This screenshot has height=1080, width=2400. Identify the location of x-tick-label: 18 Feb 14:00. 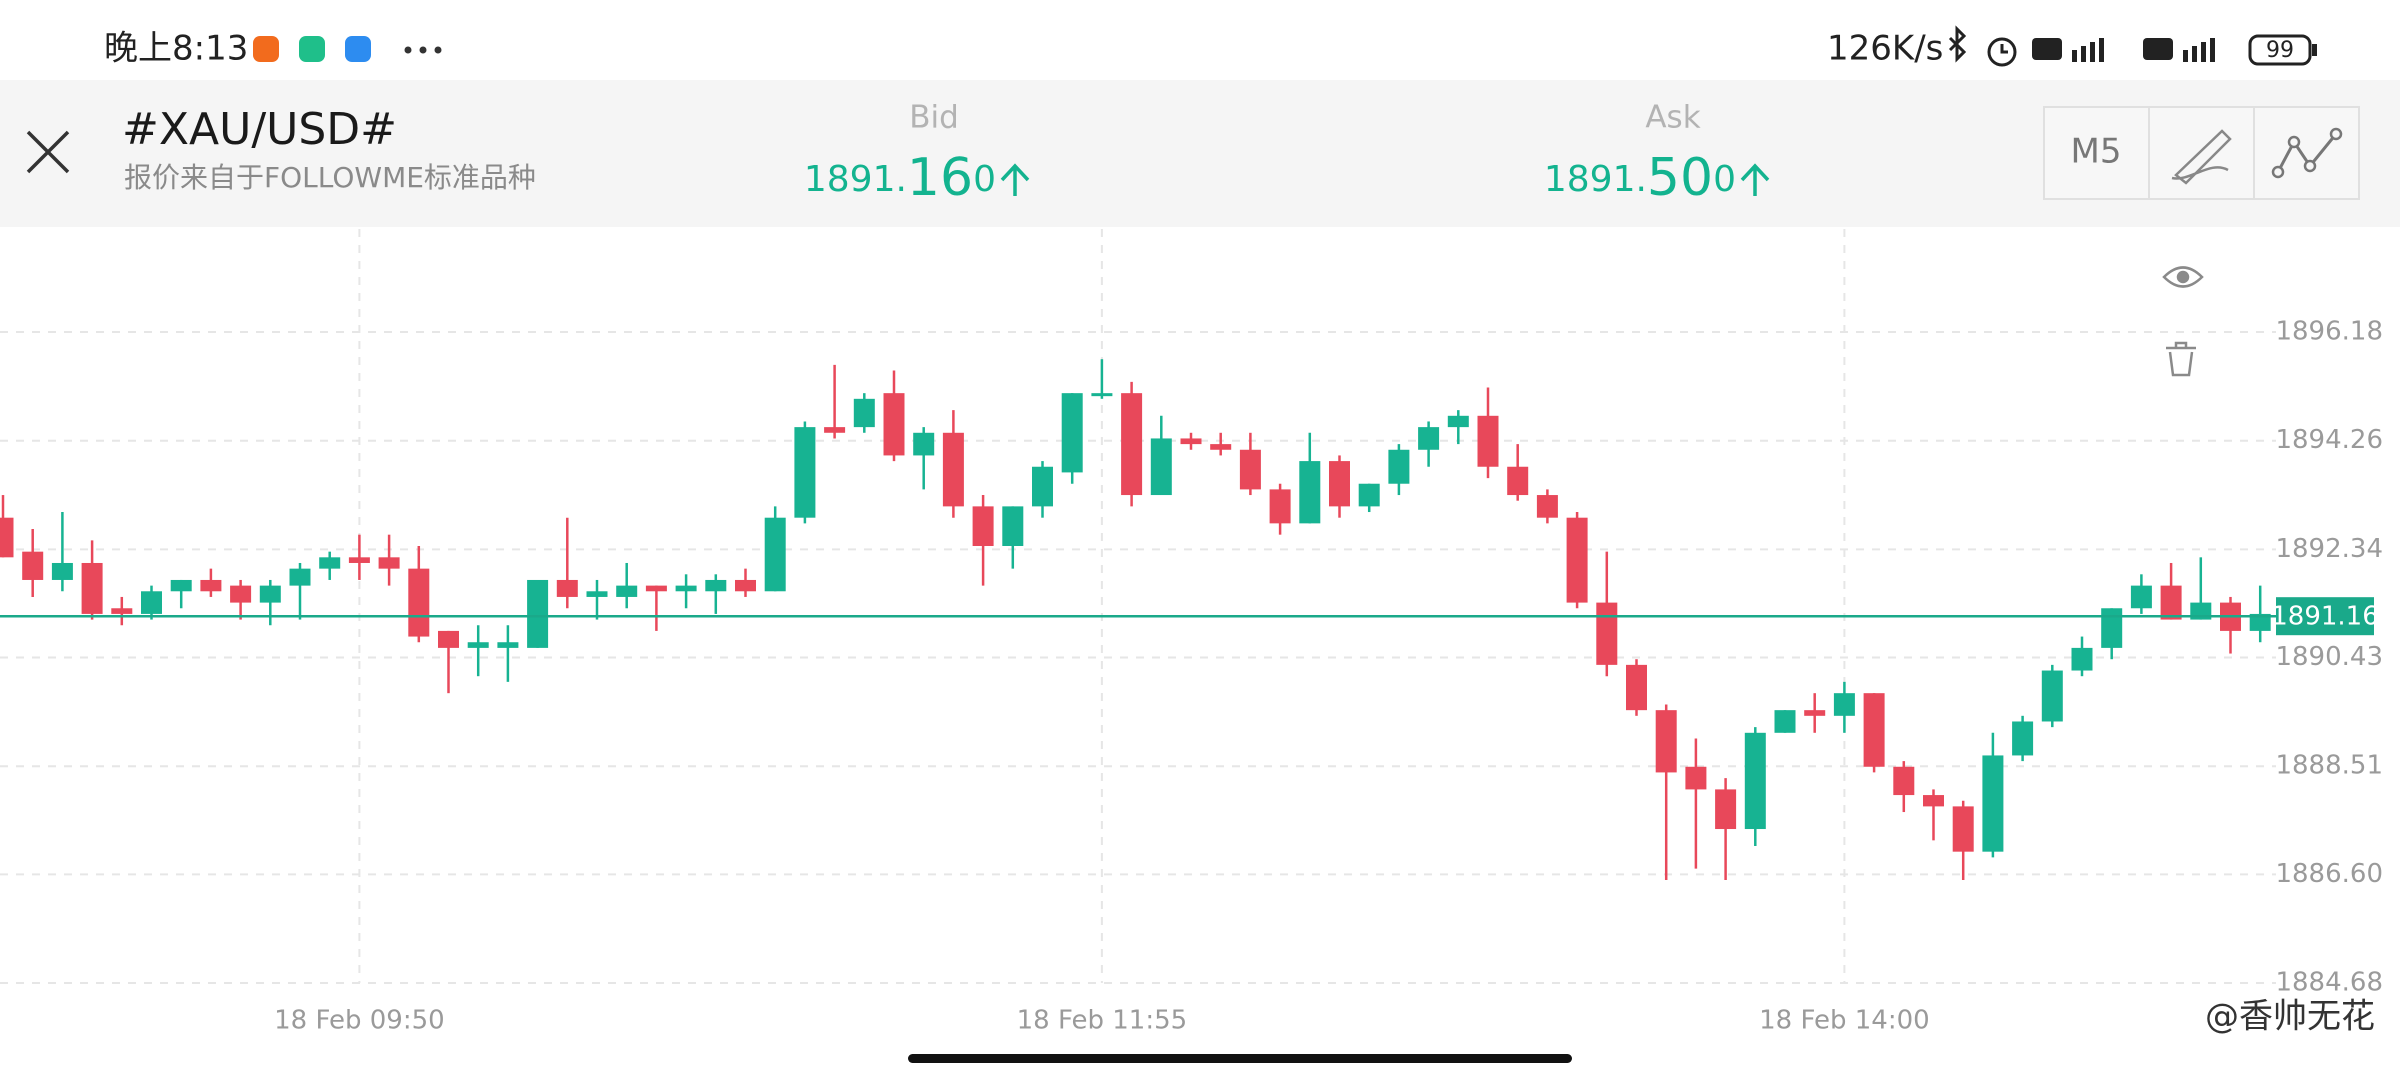
(1844, 1021).